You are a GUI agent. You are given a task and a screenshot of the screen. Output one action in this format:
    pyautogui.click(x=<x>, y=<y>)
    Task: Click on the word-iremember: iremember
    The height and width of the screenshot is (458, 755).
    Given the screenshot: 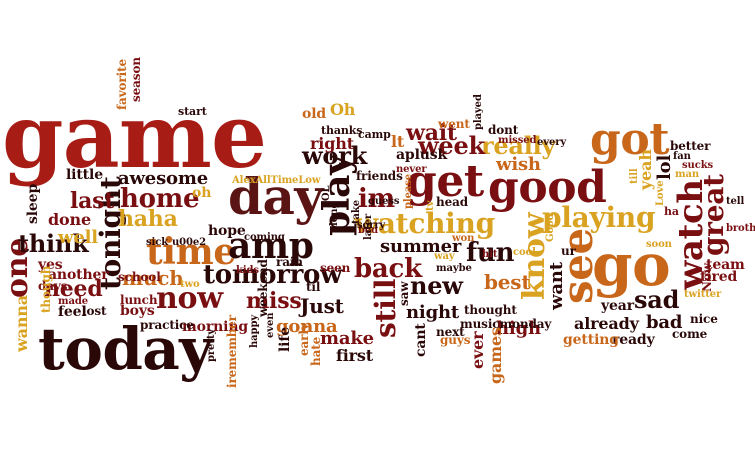 What is the action you would take?
    pyautogui.click(x=232, y=351)
    